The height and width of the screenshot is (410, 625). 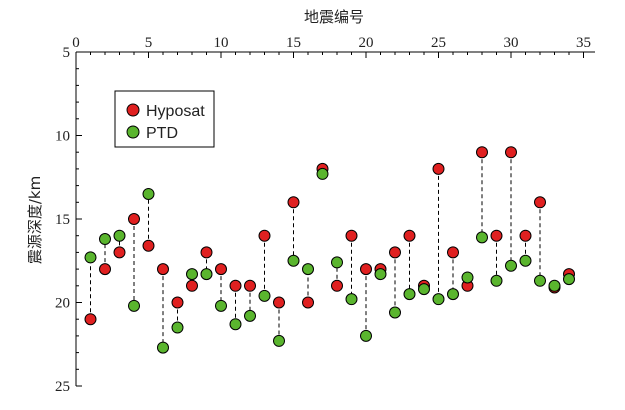 What do you see at coordinates (511, 43) in the screenshot?
I see `x-tick-label: 30` at bounding box center [511, 43].